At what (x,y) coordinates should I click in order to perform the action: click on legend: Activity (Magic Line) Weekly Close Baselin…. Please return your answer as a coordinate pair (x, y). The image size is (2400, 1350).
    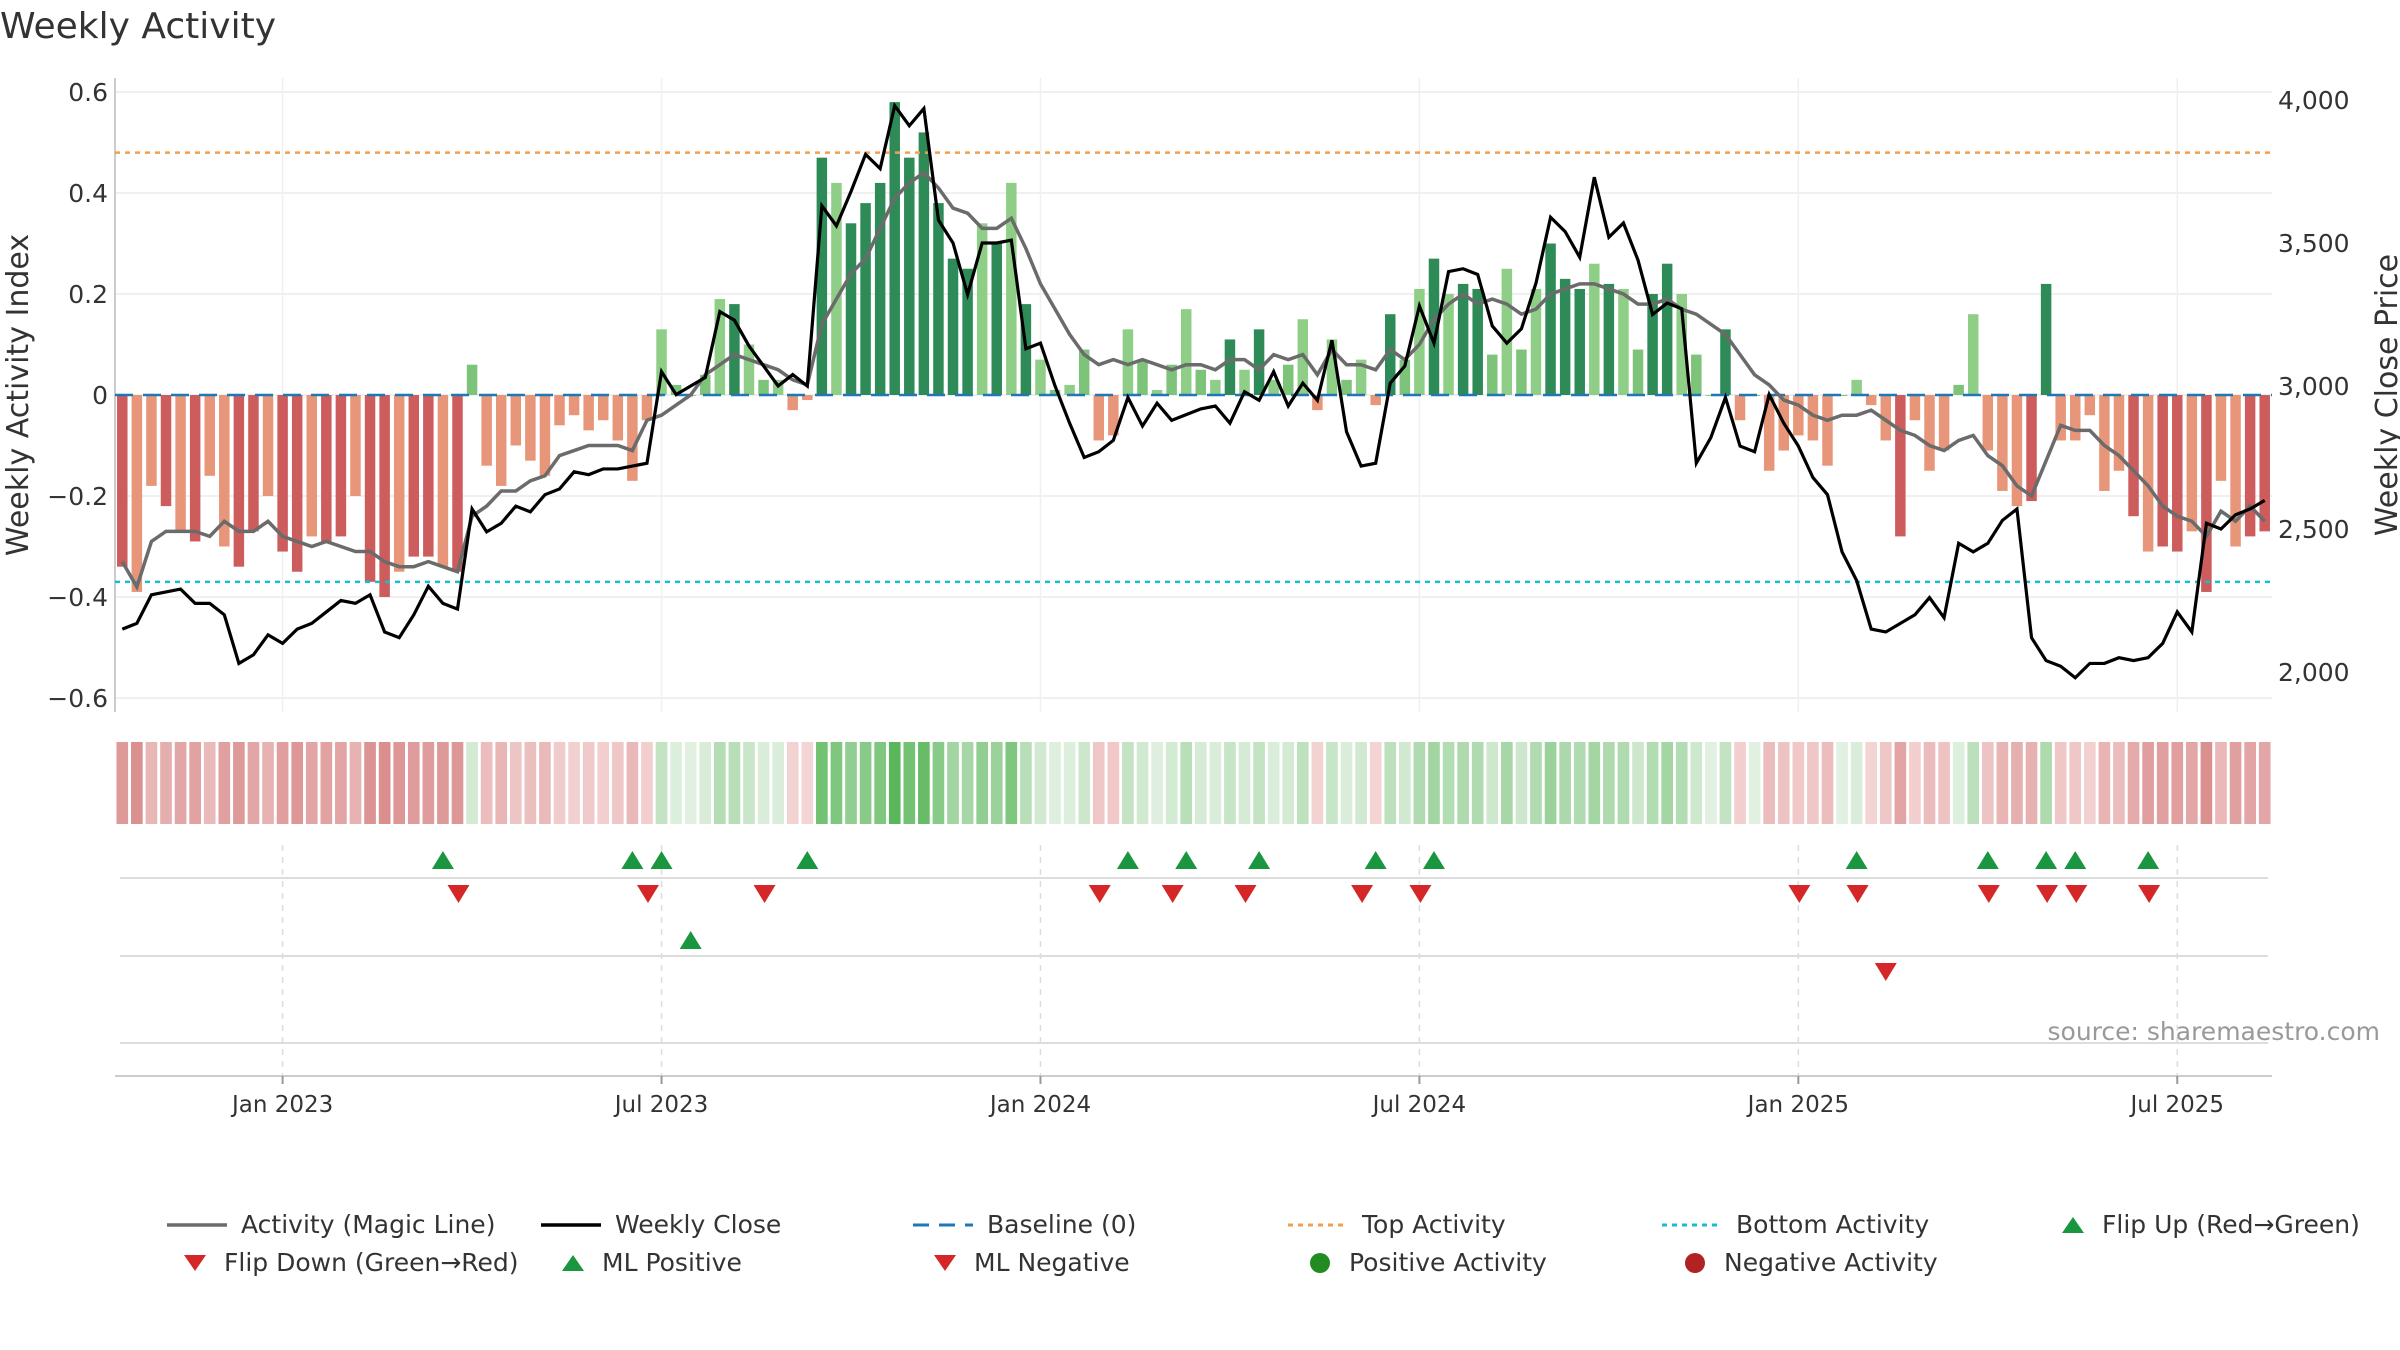
    Looking at the image, I should click on (1200, 1245).